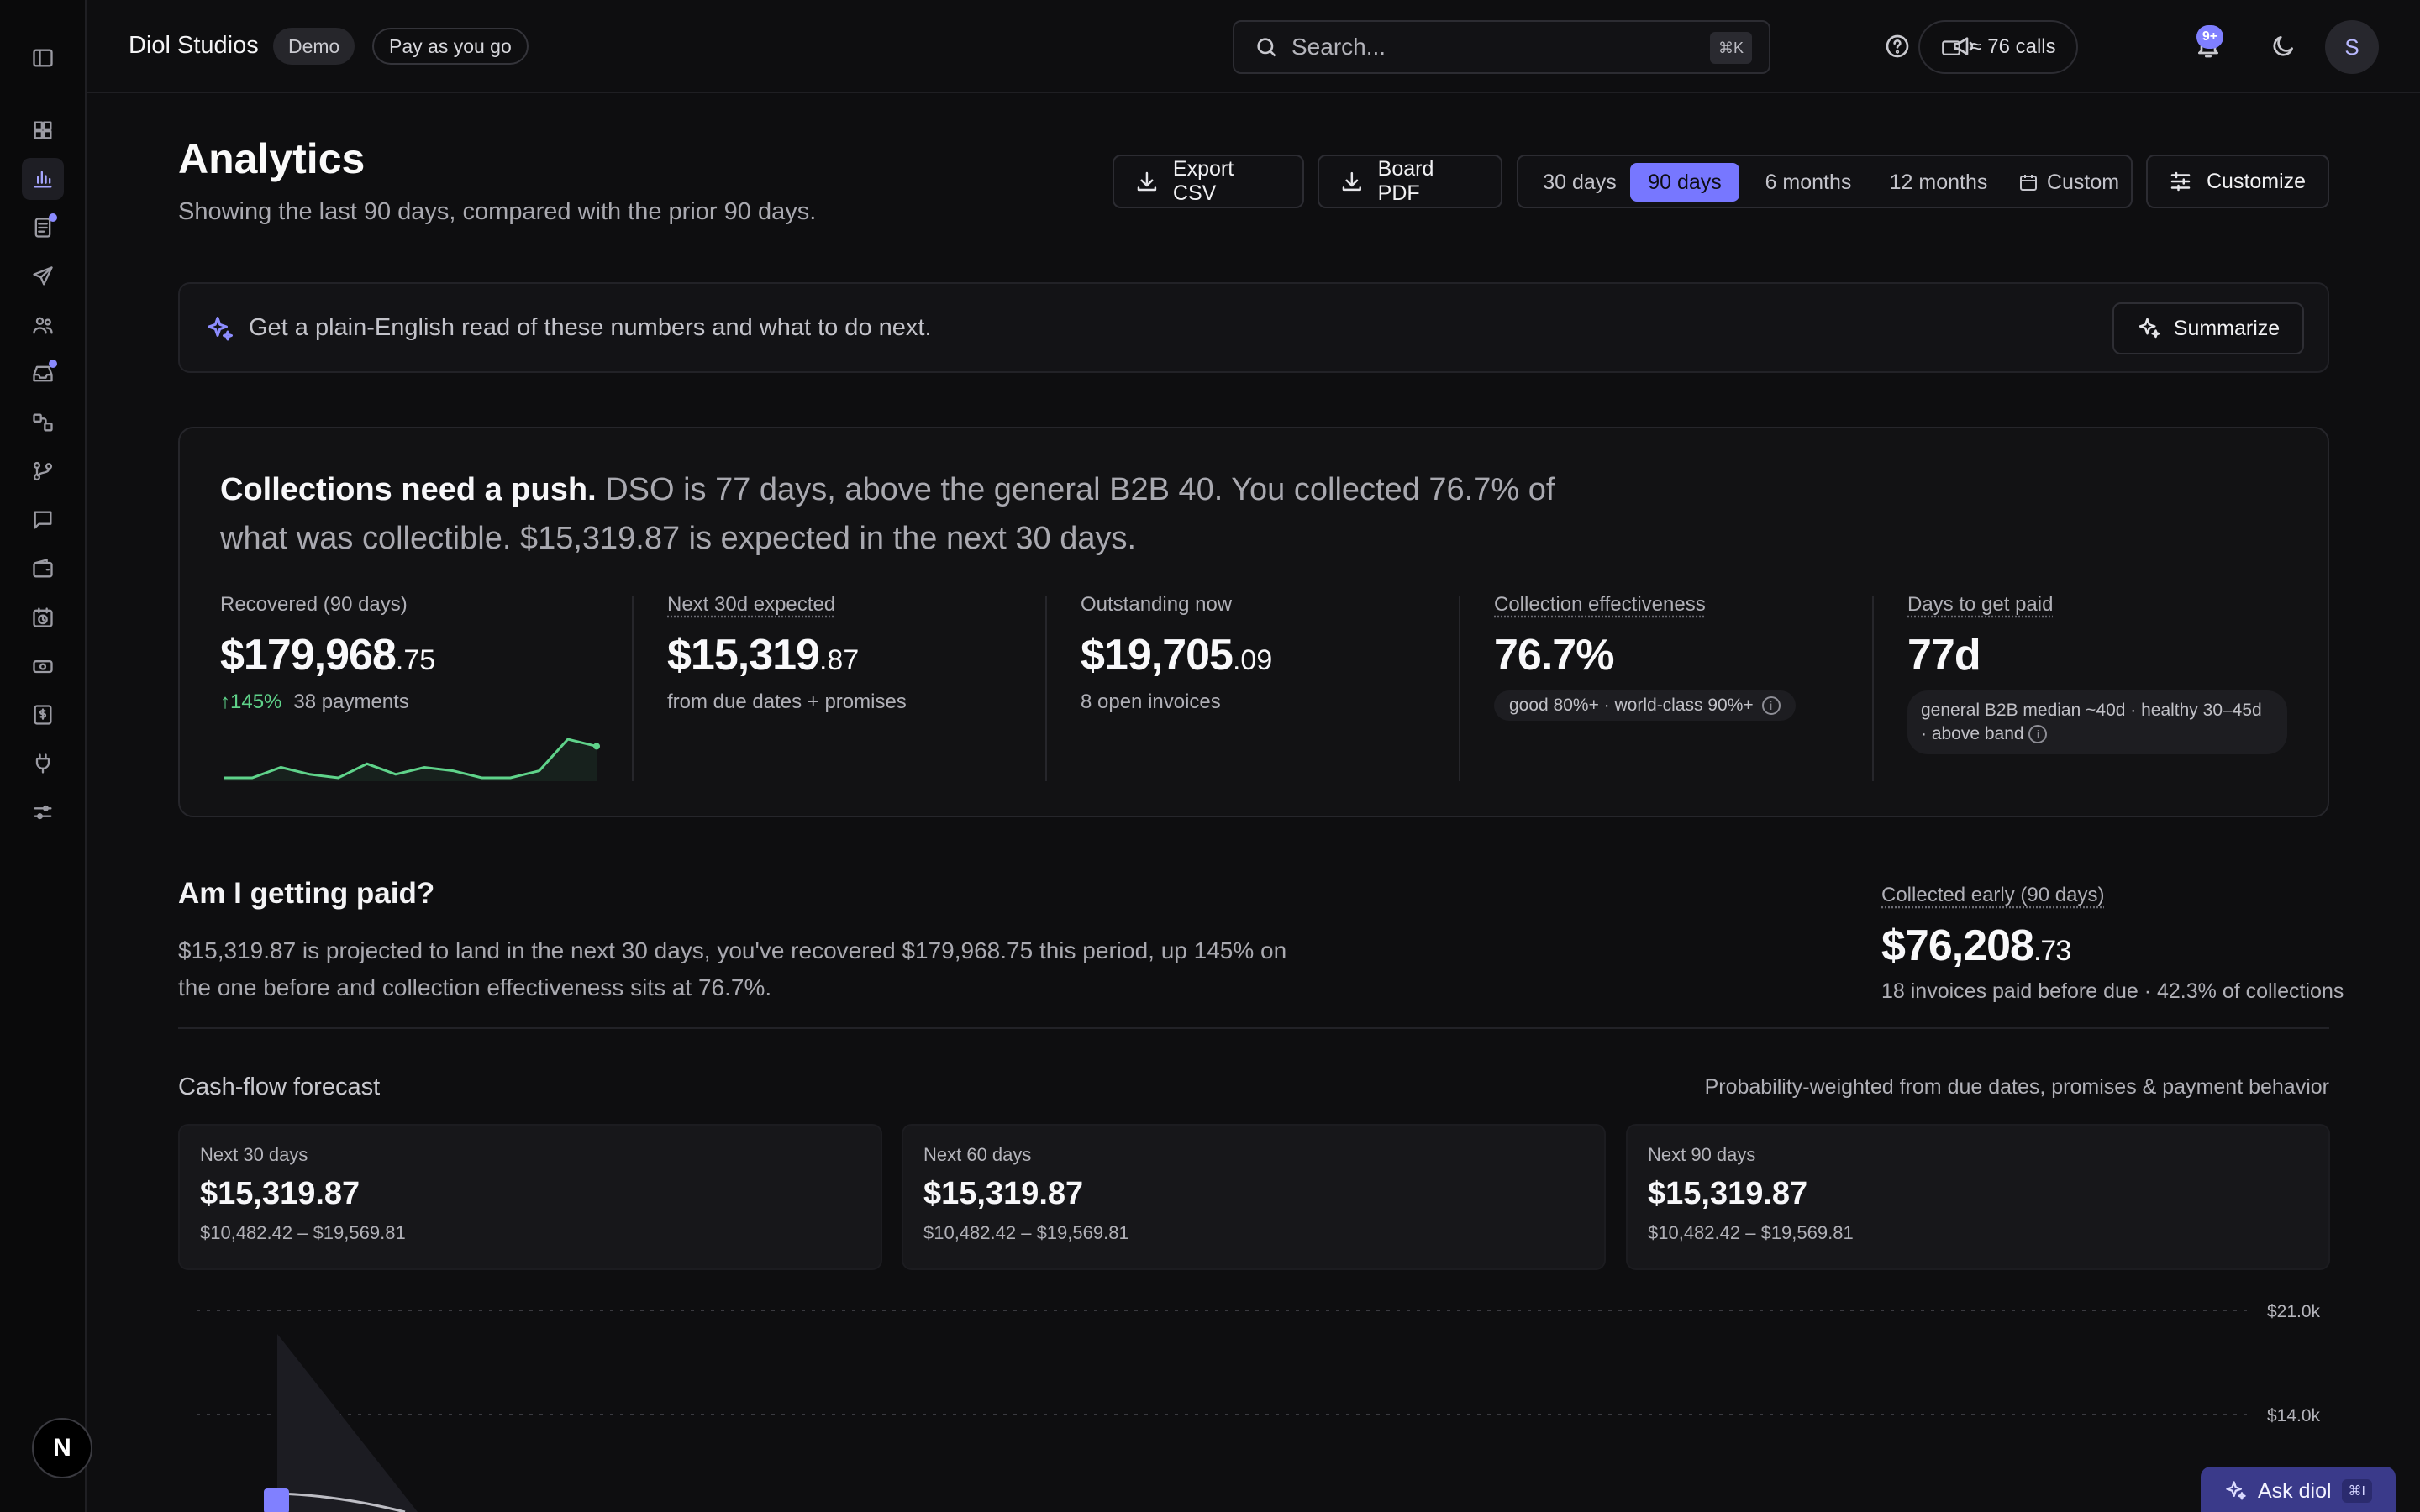 The width and height of the screenshot is (2420, 1512). What do you see at coordinates (413, 655) in the screenshot?
I see `kpi-value: $179,968.75` at bounding box center [413, 655].